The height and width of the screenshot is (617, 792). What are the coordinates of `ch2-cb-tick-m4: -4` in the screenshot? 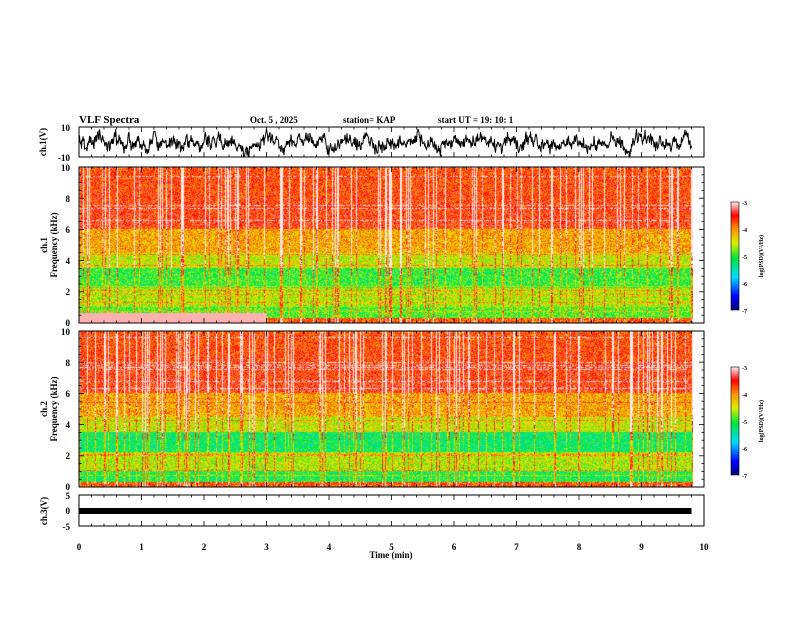 It's located at (744, 396).